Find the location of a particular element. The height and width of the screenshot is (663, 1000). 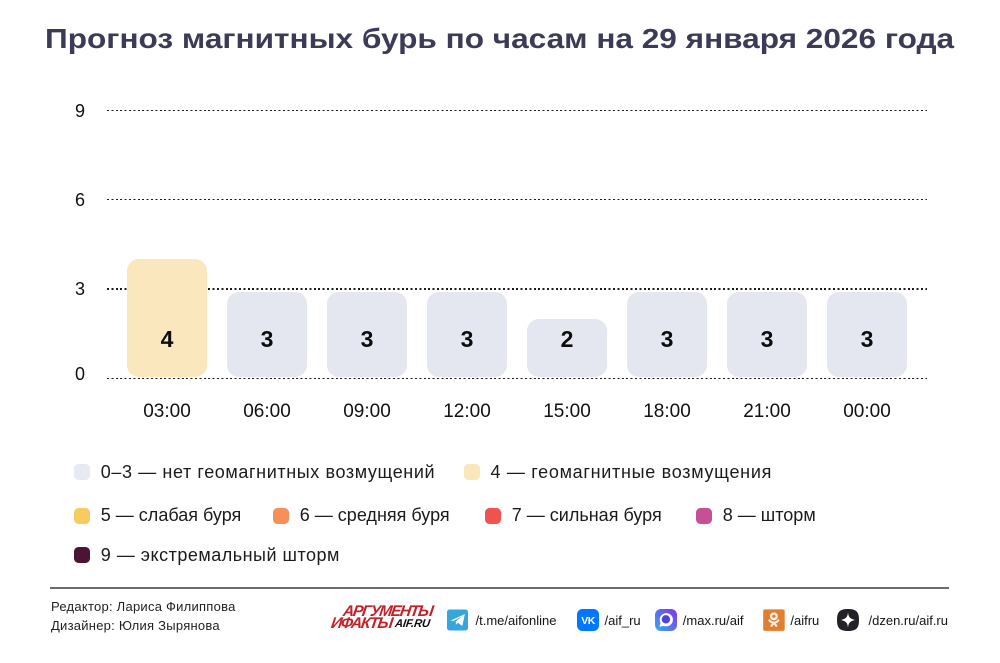

svg-text: VK is located at coordinates (588, 621).